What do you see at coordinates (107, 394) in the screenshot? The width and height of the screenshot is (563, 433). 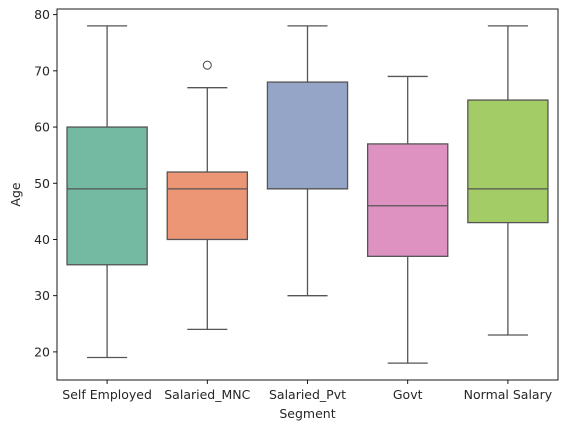 I see `x-tick-label: Self Employed` at bounding box center [107, 394].